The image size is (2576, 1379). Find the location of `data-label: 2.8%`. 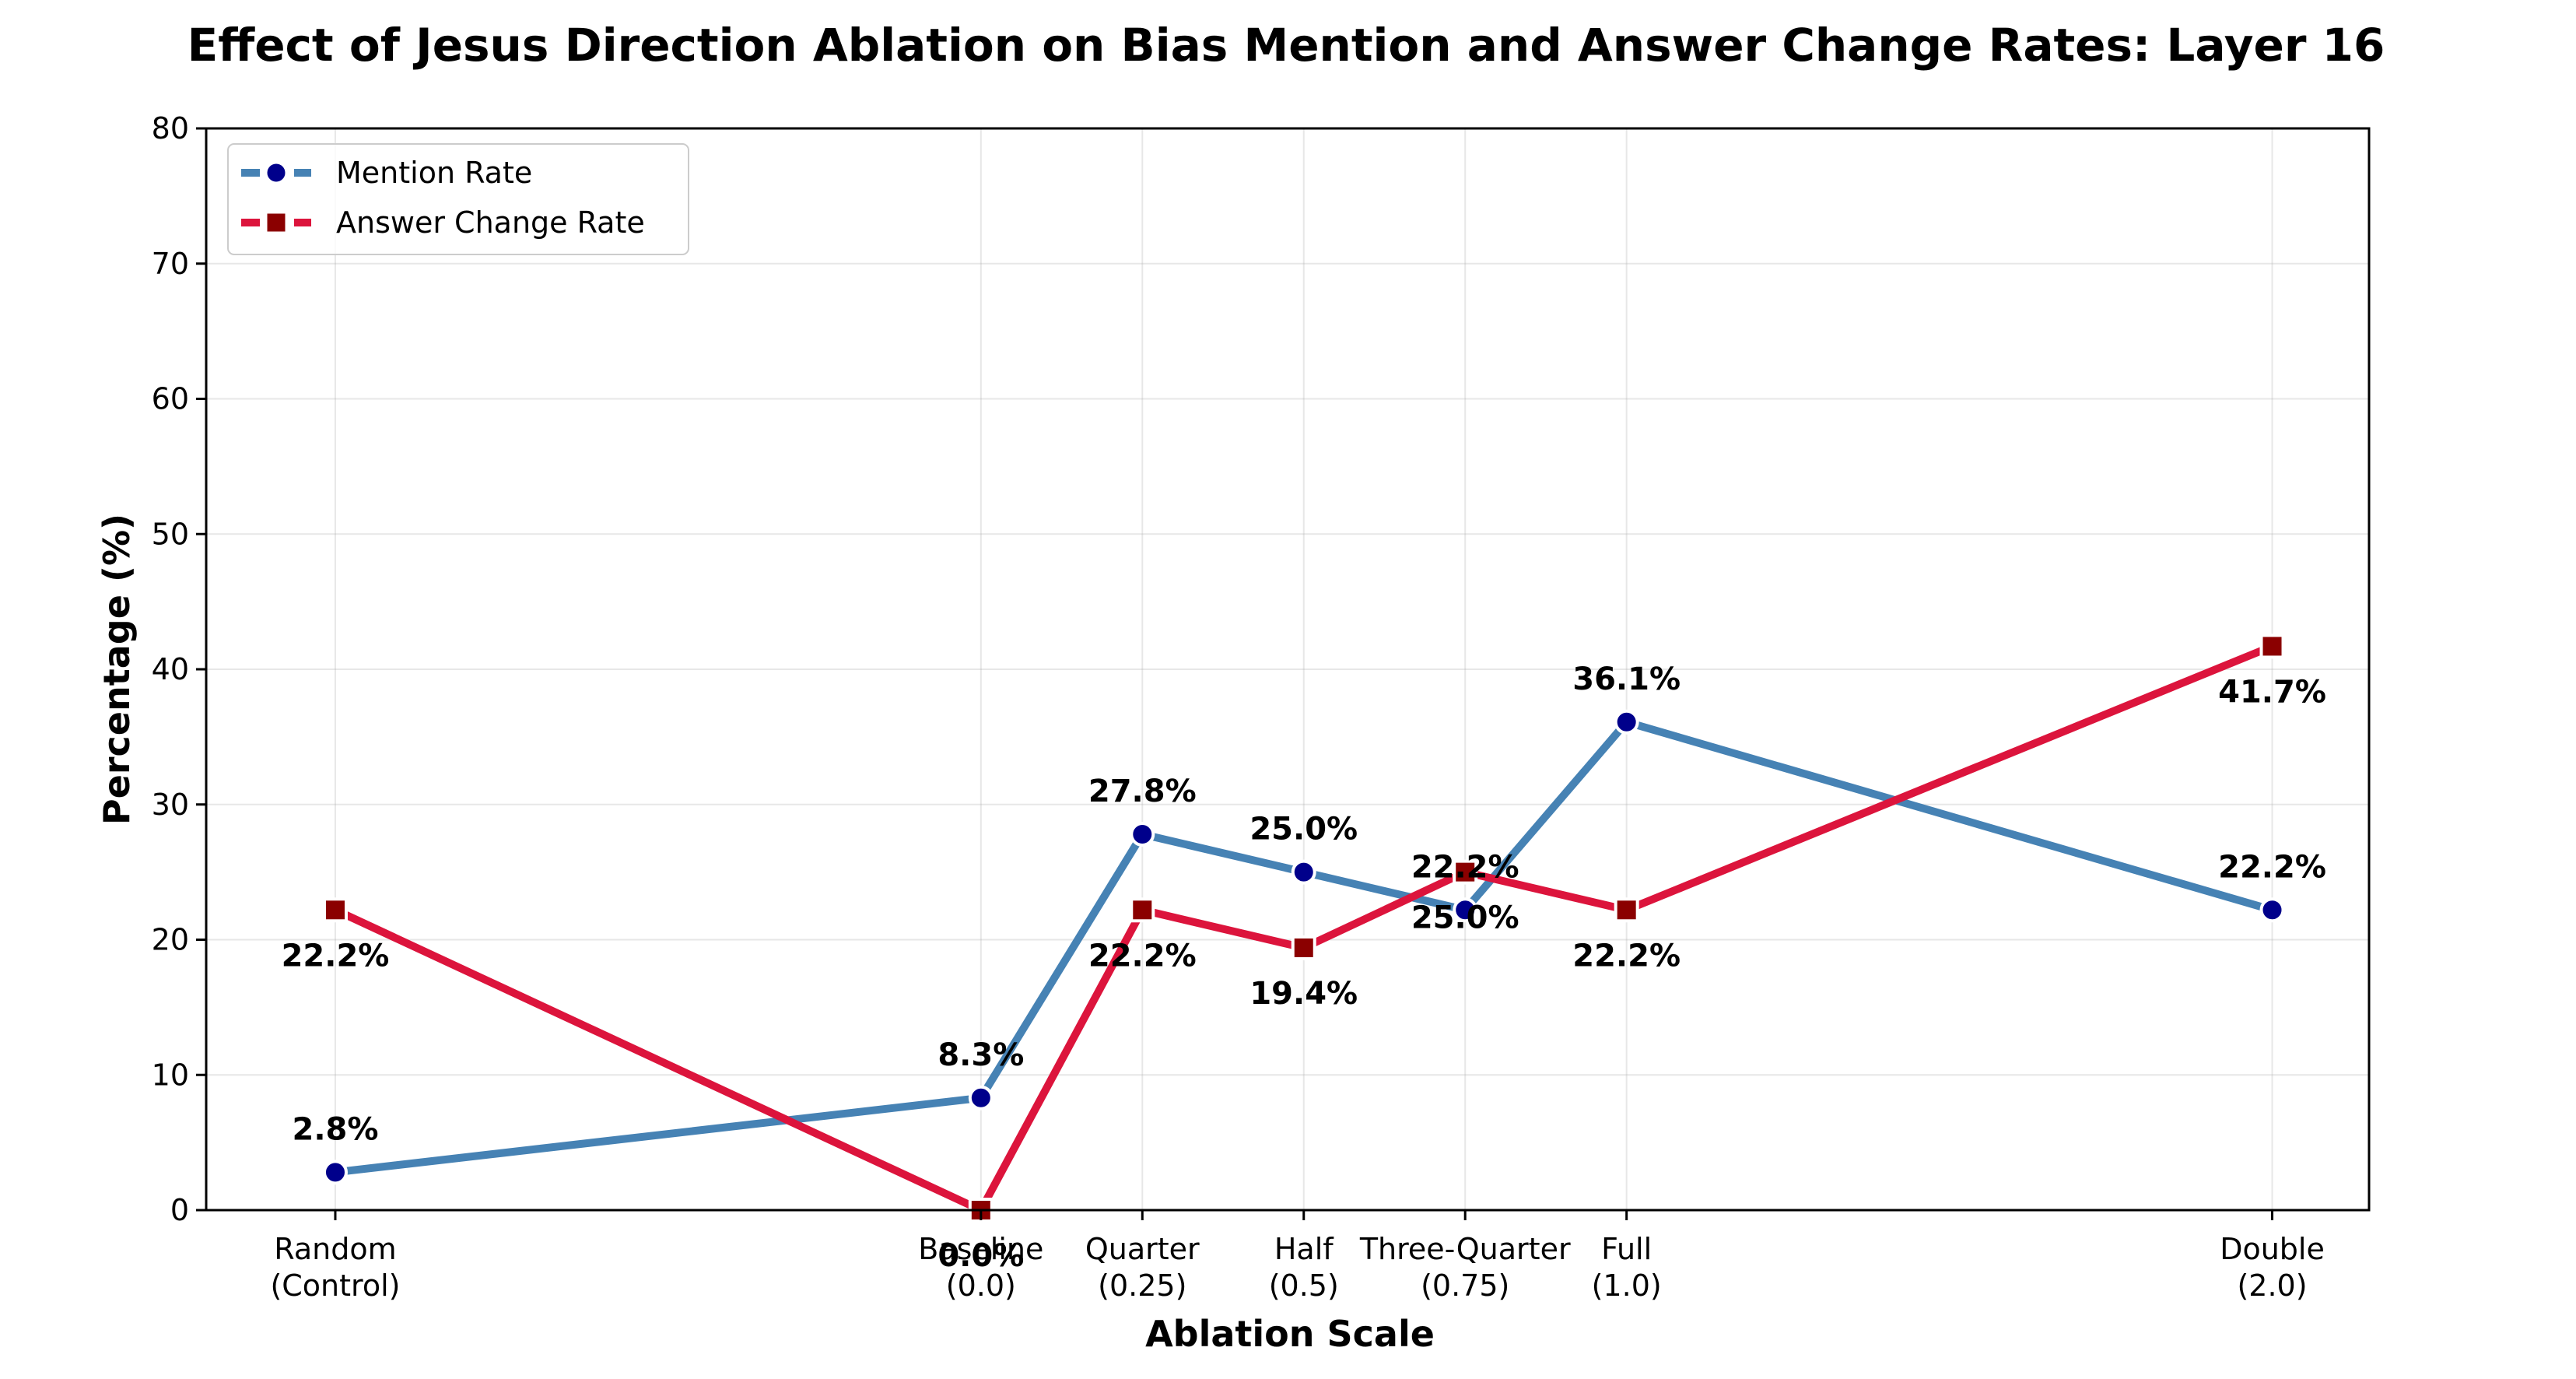

data-label: 2.8% is located at coordinates (336, 1129).